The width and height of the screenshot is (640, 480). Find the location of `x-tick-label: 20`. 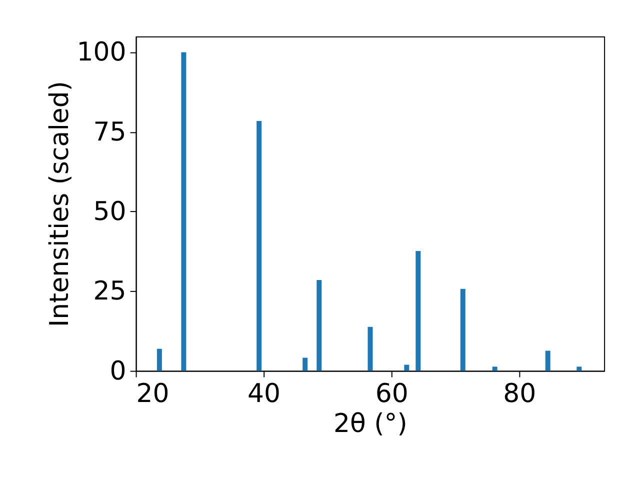

x-tick-label: 20 is located at coordinates (153, 394).